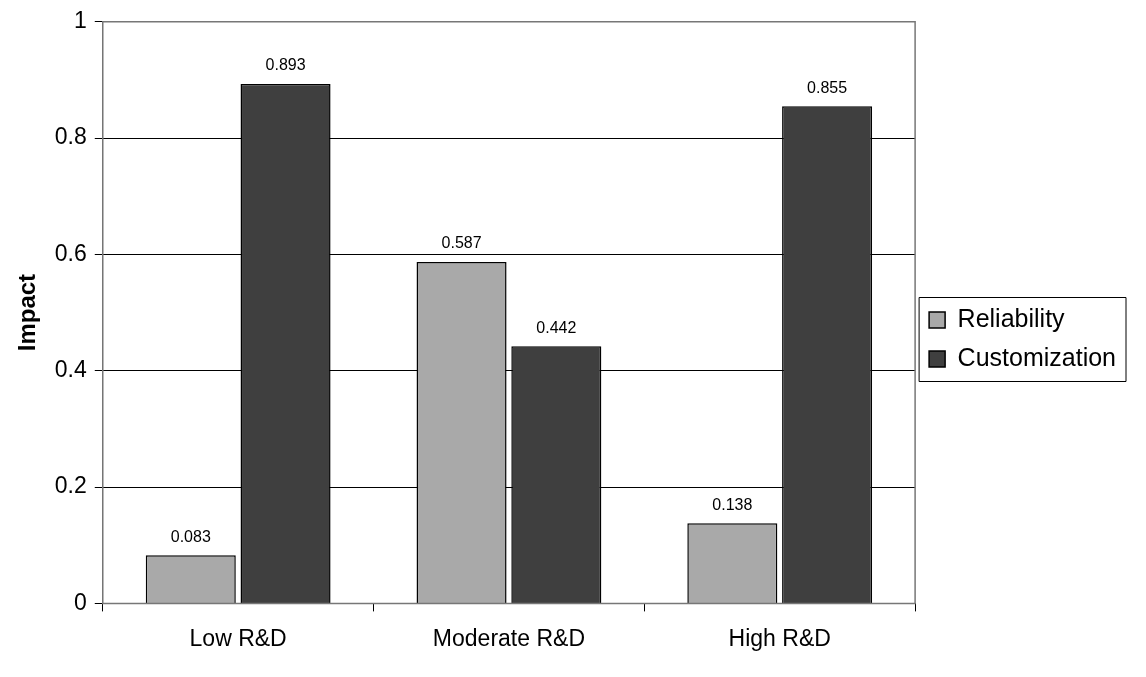  What do you see at coordinates (732, 504) in the screenshot?
I see `data-label: 0.138` at bounding box center [732, 504].